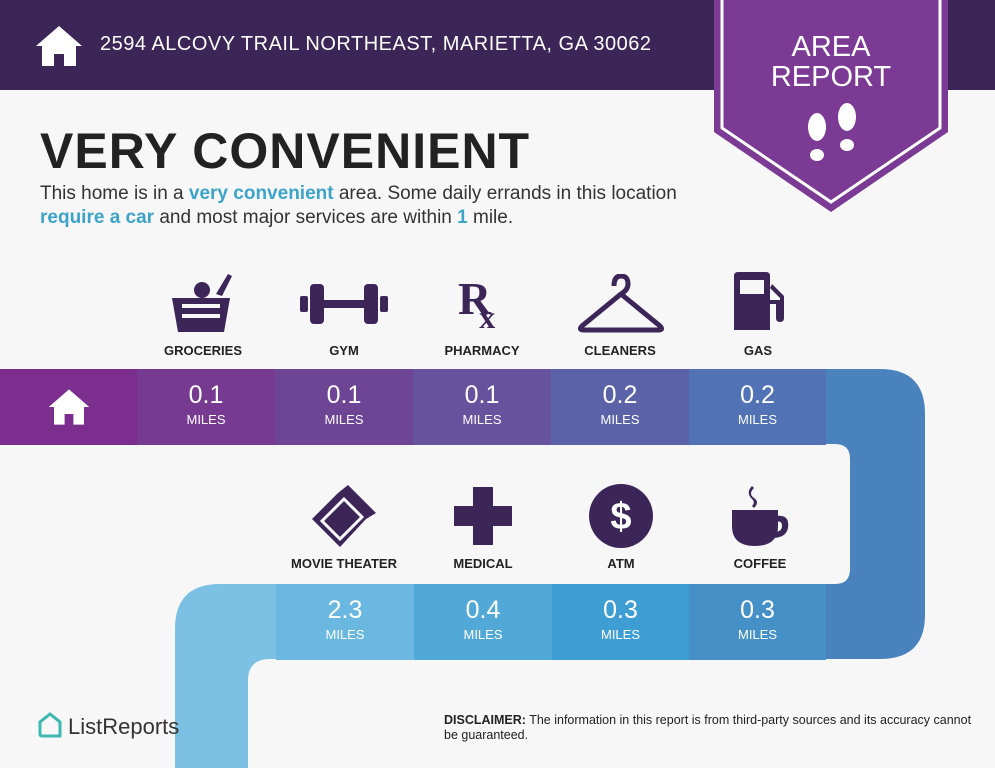 This screenshot has height=768, width=995. What do you see at coordinates (758, 350) in the screenshot?
I see `label-gas: GAS` at bounding box center [758, 350].